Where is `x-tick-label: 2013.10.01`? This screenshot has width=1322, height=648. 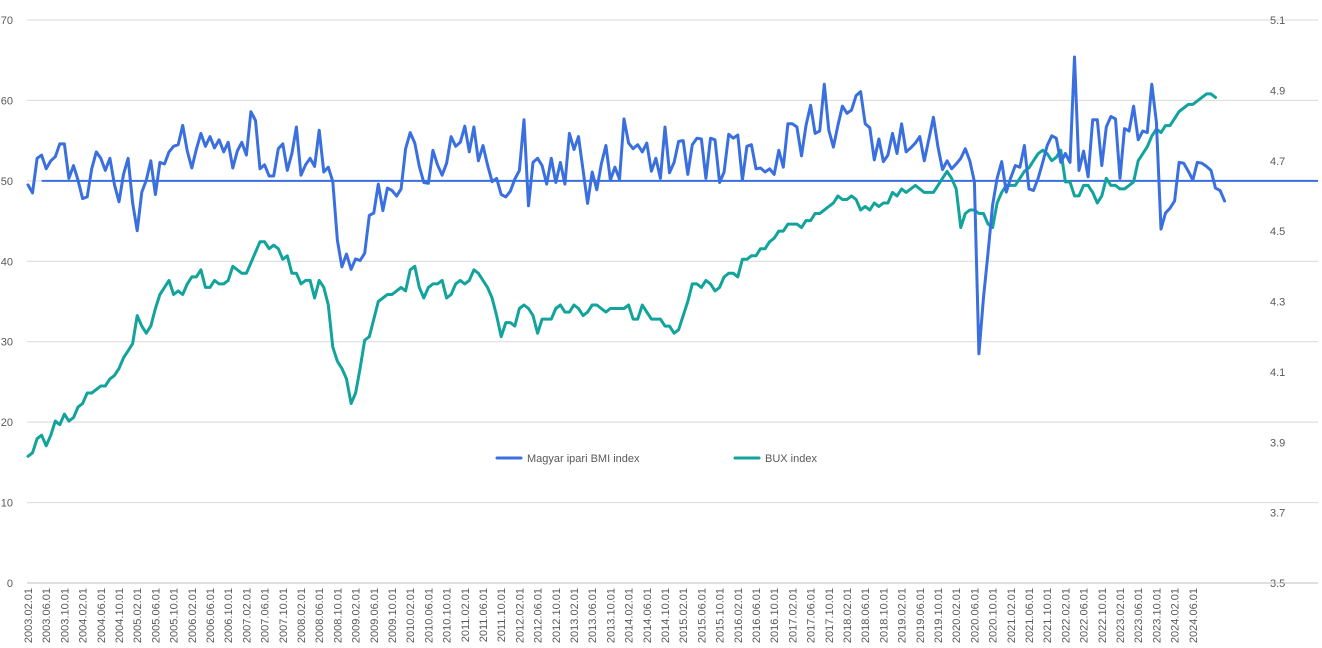 x-tick-label: 2013.10.01 is located at coordinates (611, 615).